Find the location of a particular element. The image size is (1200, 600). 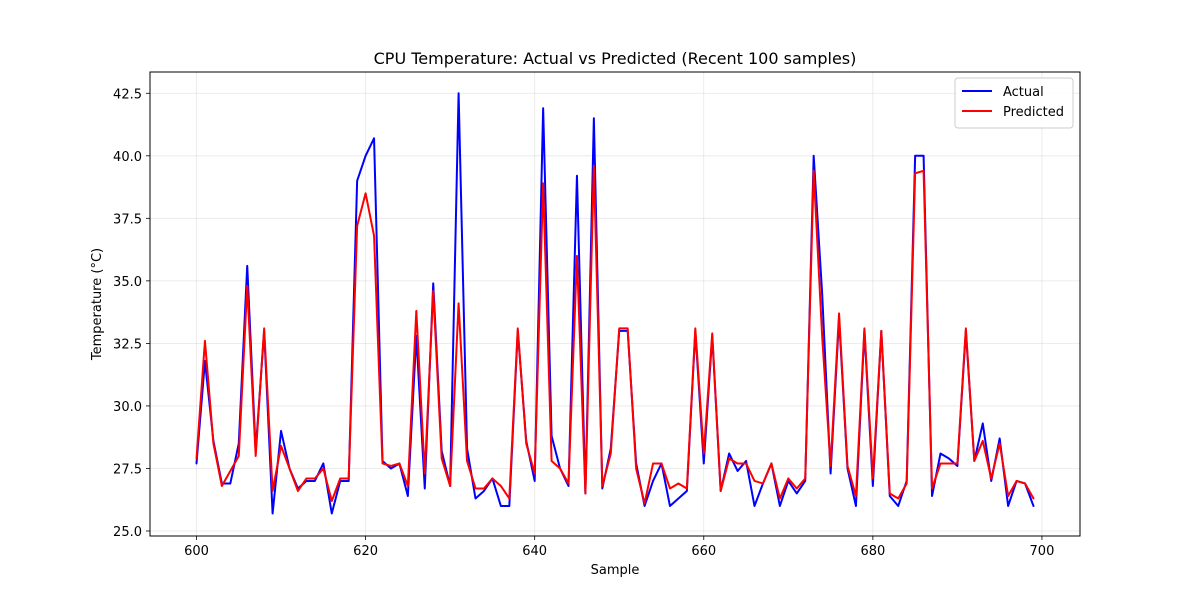

y-tick-label: 27.5 is located at coordinates (127, 469).